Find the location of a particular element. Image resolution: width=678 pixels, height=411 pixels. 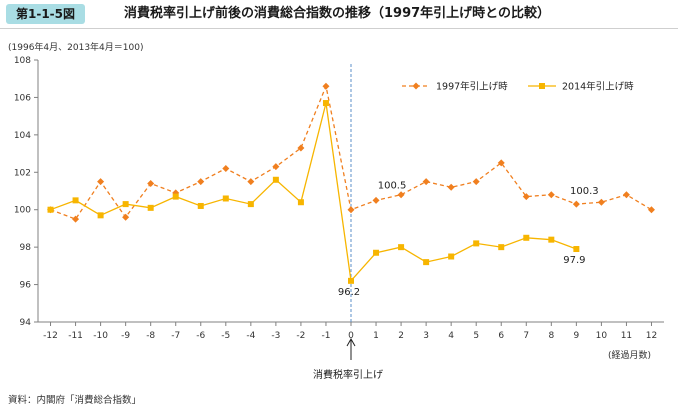

x-tick-label: -7 is located at coordinates (175, 336).